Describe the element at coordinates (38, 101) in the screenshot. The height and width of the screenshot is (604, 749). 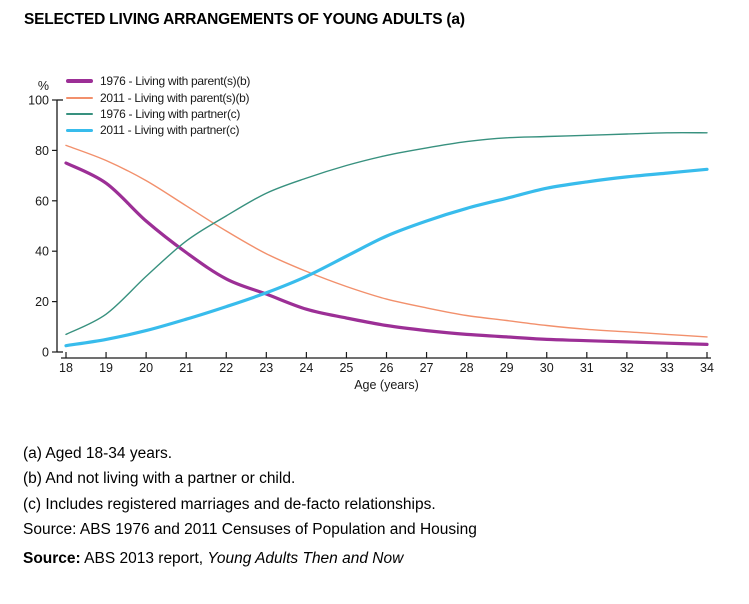
I see `y-tick-label: 100` at that location.